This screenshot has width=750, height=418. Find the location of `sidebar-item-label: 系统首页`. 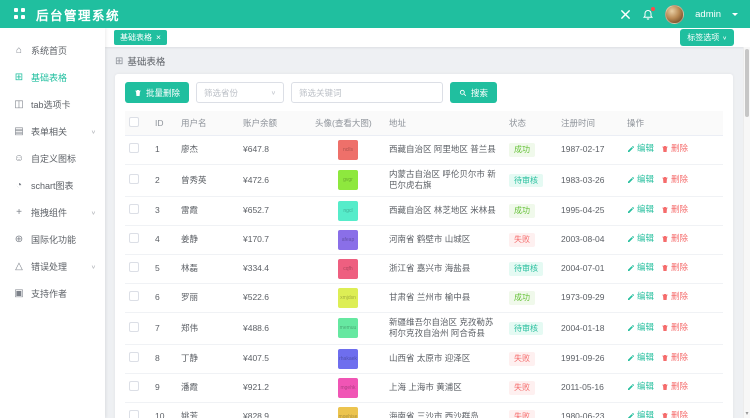

sidebar-item-label: 系统首页 is located at coordinates (49, 51).